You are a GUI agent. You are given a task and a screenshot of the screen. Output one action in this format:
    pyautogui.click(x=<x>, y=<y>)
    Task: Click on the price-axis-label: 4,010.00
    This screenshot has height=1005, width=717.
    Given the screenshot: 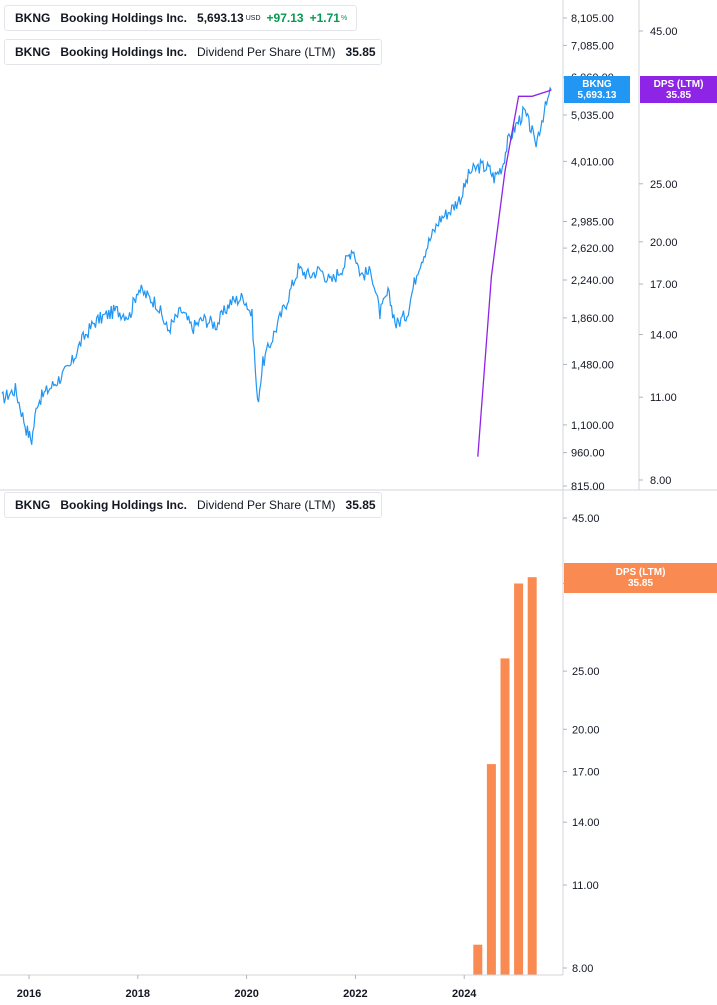 What is the action you would take?
    pyautogui.click(x=592, y=162)
    